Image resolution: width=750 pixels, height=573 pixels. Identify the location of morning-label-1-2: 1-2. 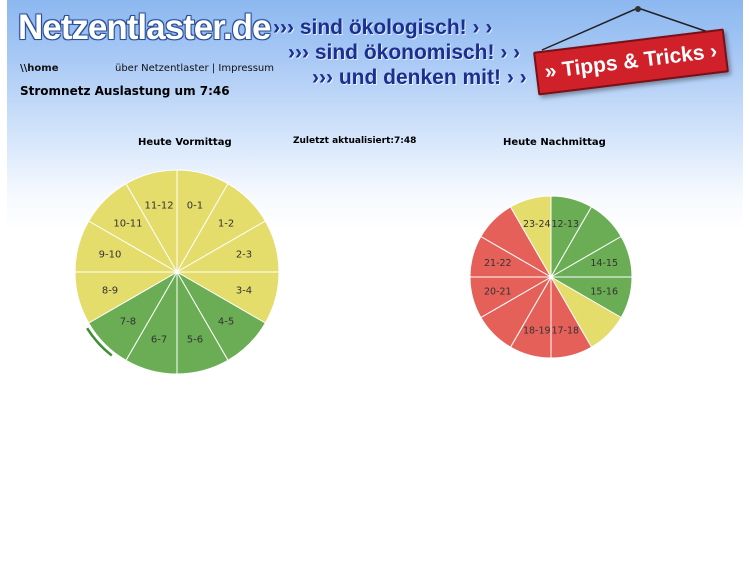
(226, 223).